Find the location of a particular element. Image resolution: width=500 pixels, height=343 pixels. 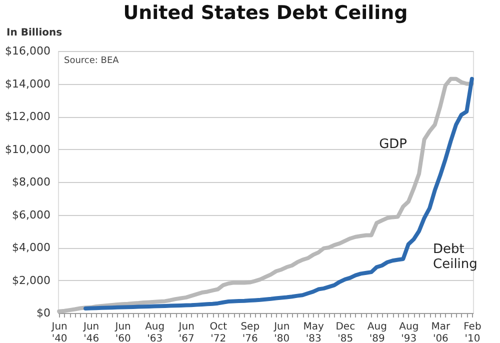

chart-title: United States Debt Ceiling is located at coordinates (265, 13).